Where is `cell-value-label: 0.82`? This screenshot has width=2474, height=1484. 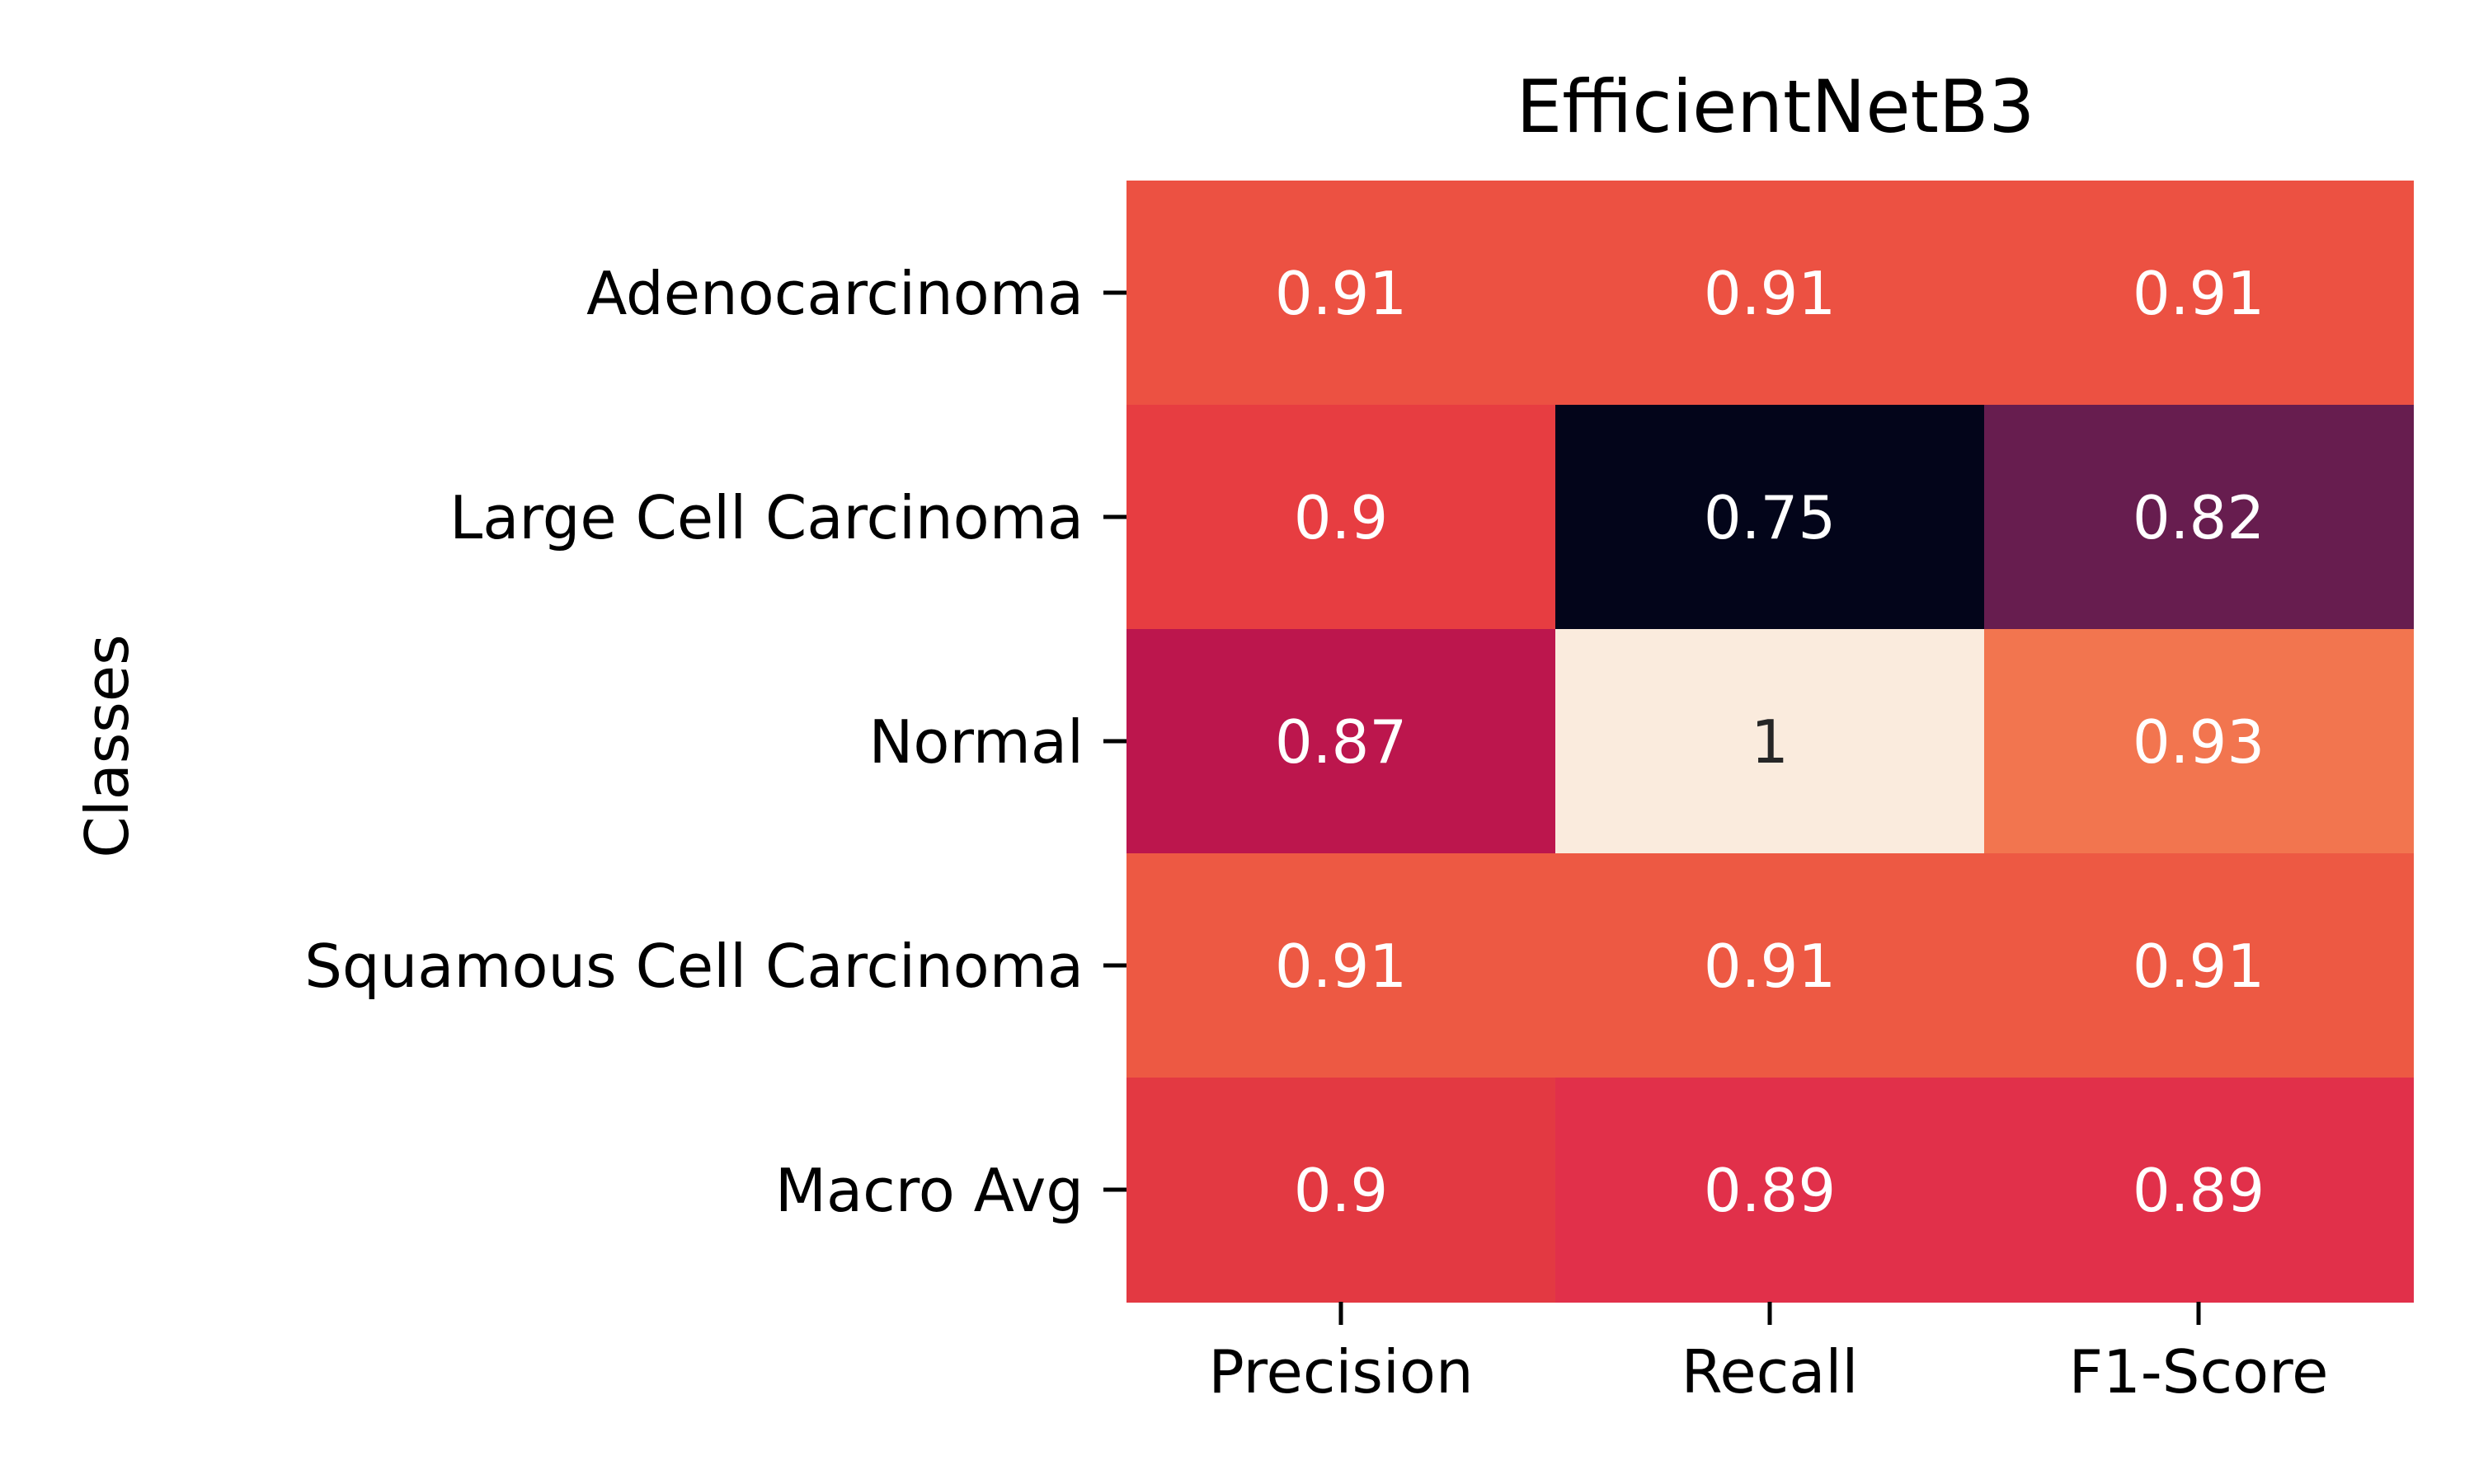 cell-value-label: 0.82 is located at coordinates (2199, 517).